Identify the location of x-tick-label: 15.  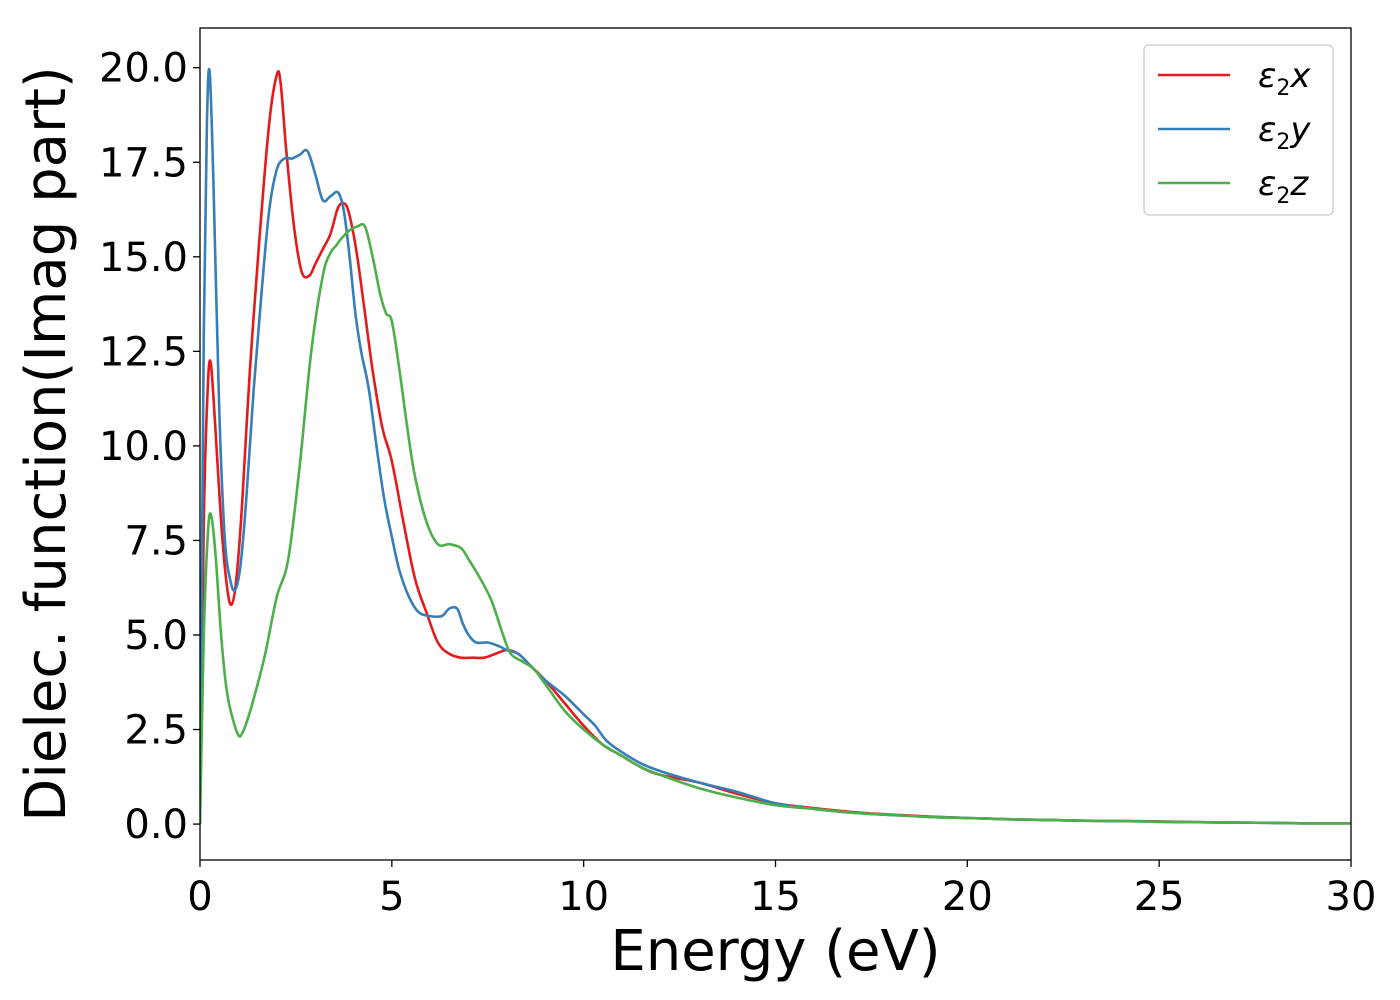
(775, 897).